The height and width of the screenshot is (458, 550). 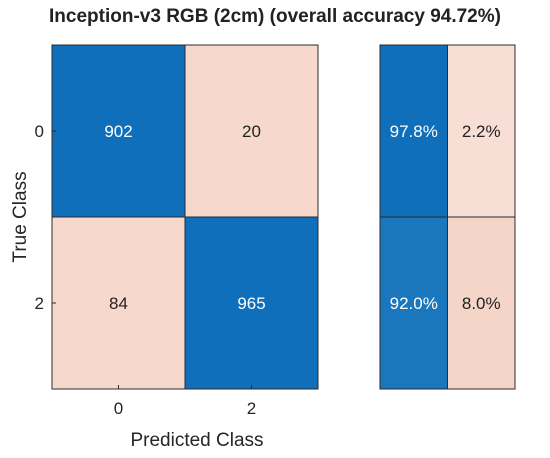 I want to click on y-axis-label: True Class, so click(x=20, y=216).